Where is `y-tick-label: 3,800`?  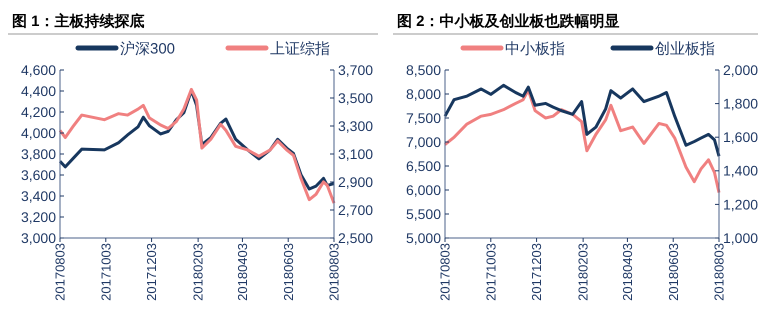
y-tick-label: 3,800 is located at coordinates (38, 154).